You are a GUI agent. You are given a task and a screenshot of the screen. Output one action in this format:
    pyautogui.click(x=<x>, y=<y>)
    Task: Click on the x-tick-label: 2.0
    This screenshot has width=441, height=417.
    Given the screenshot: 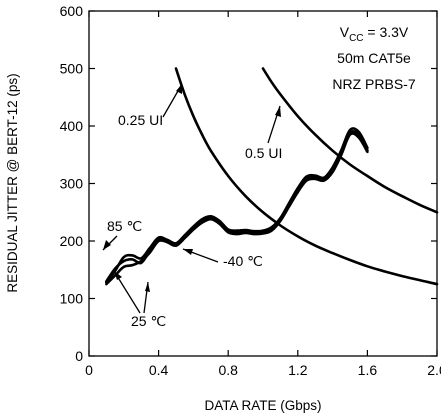 What is the action you would take?
    pyautogui.click(x=434, y=370)
    